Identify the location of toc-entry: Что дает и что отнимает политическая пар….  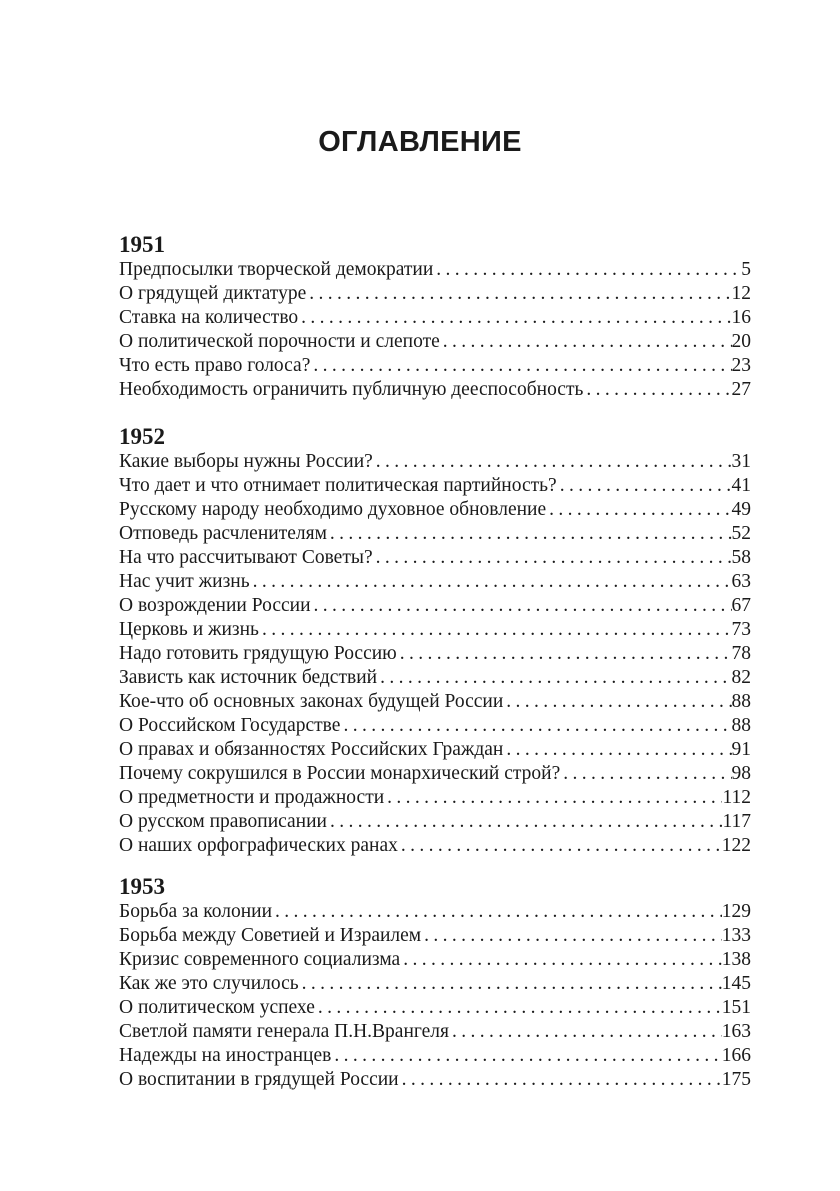
(435, 486).